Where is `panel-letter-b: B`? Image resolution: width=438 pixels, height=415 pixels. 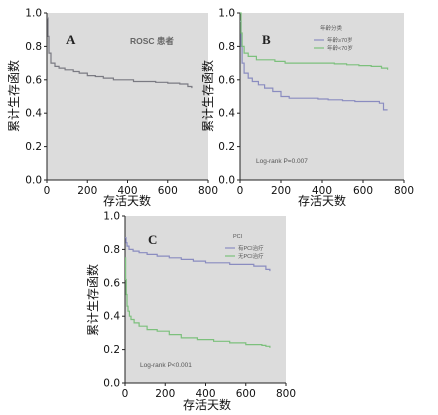 panel-letter-b: B is located at coordinates (266, 39).